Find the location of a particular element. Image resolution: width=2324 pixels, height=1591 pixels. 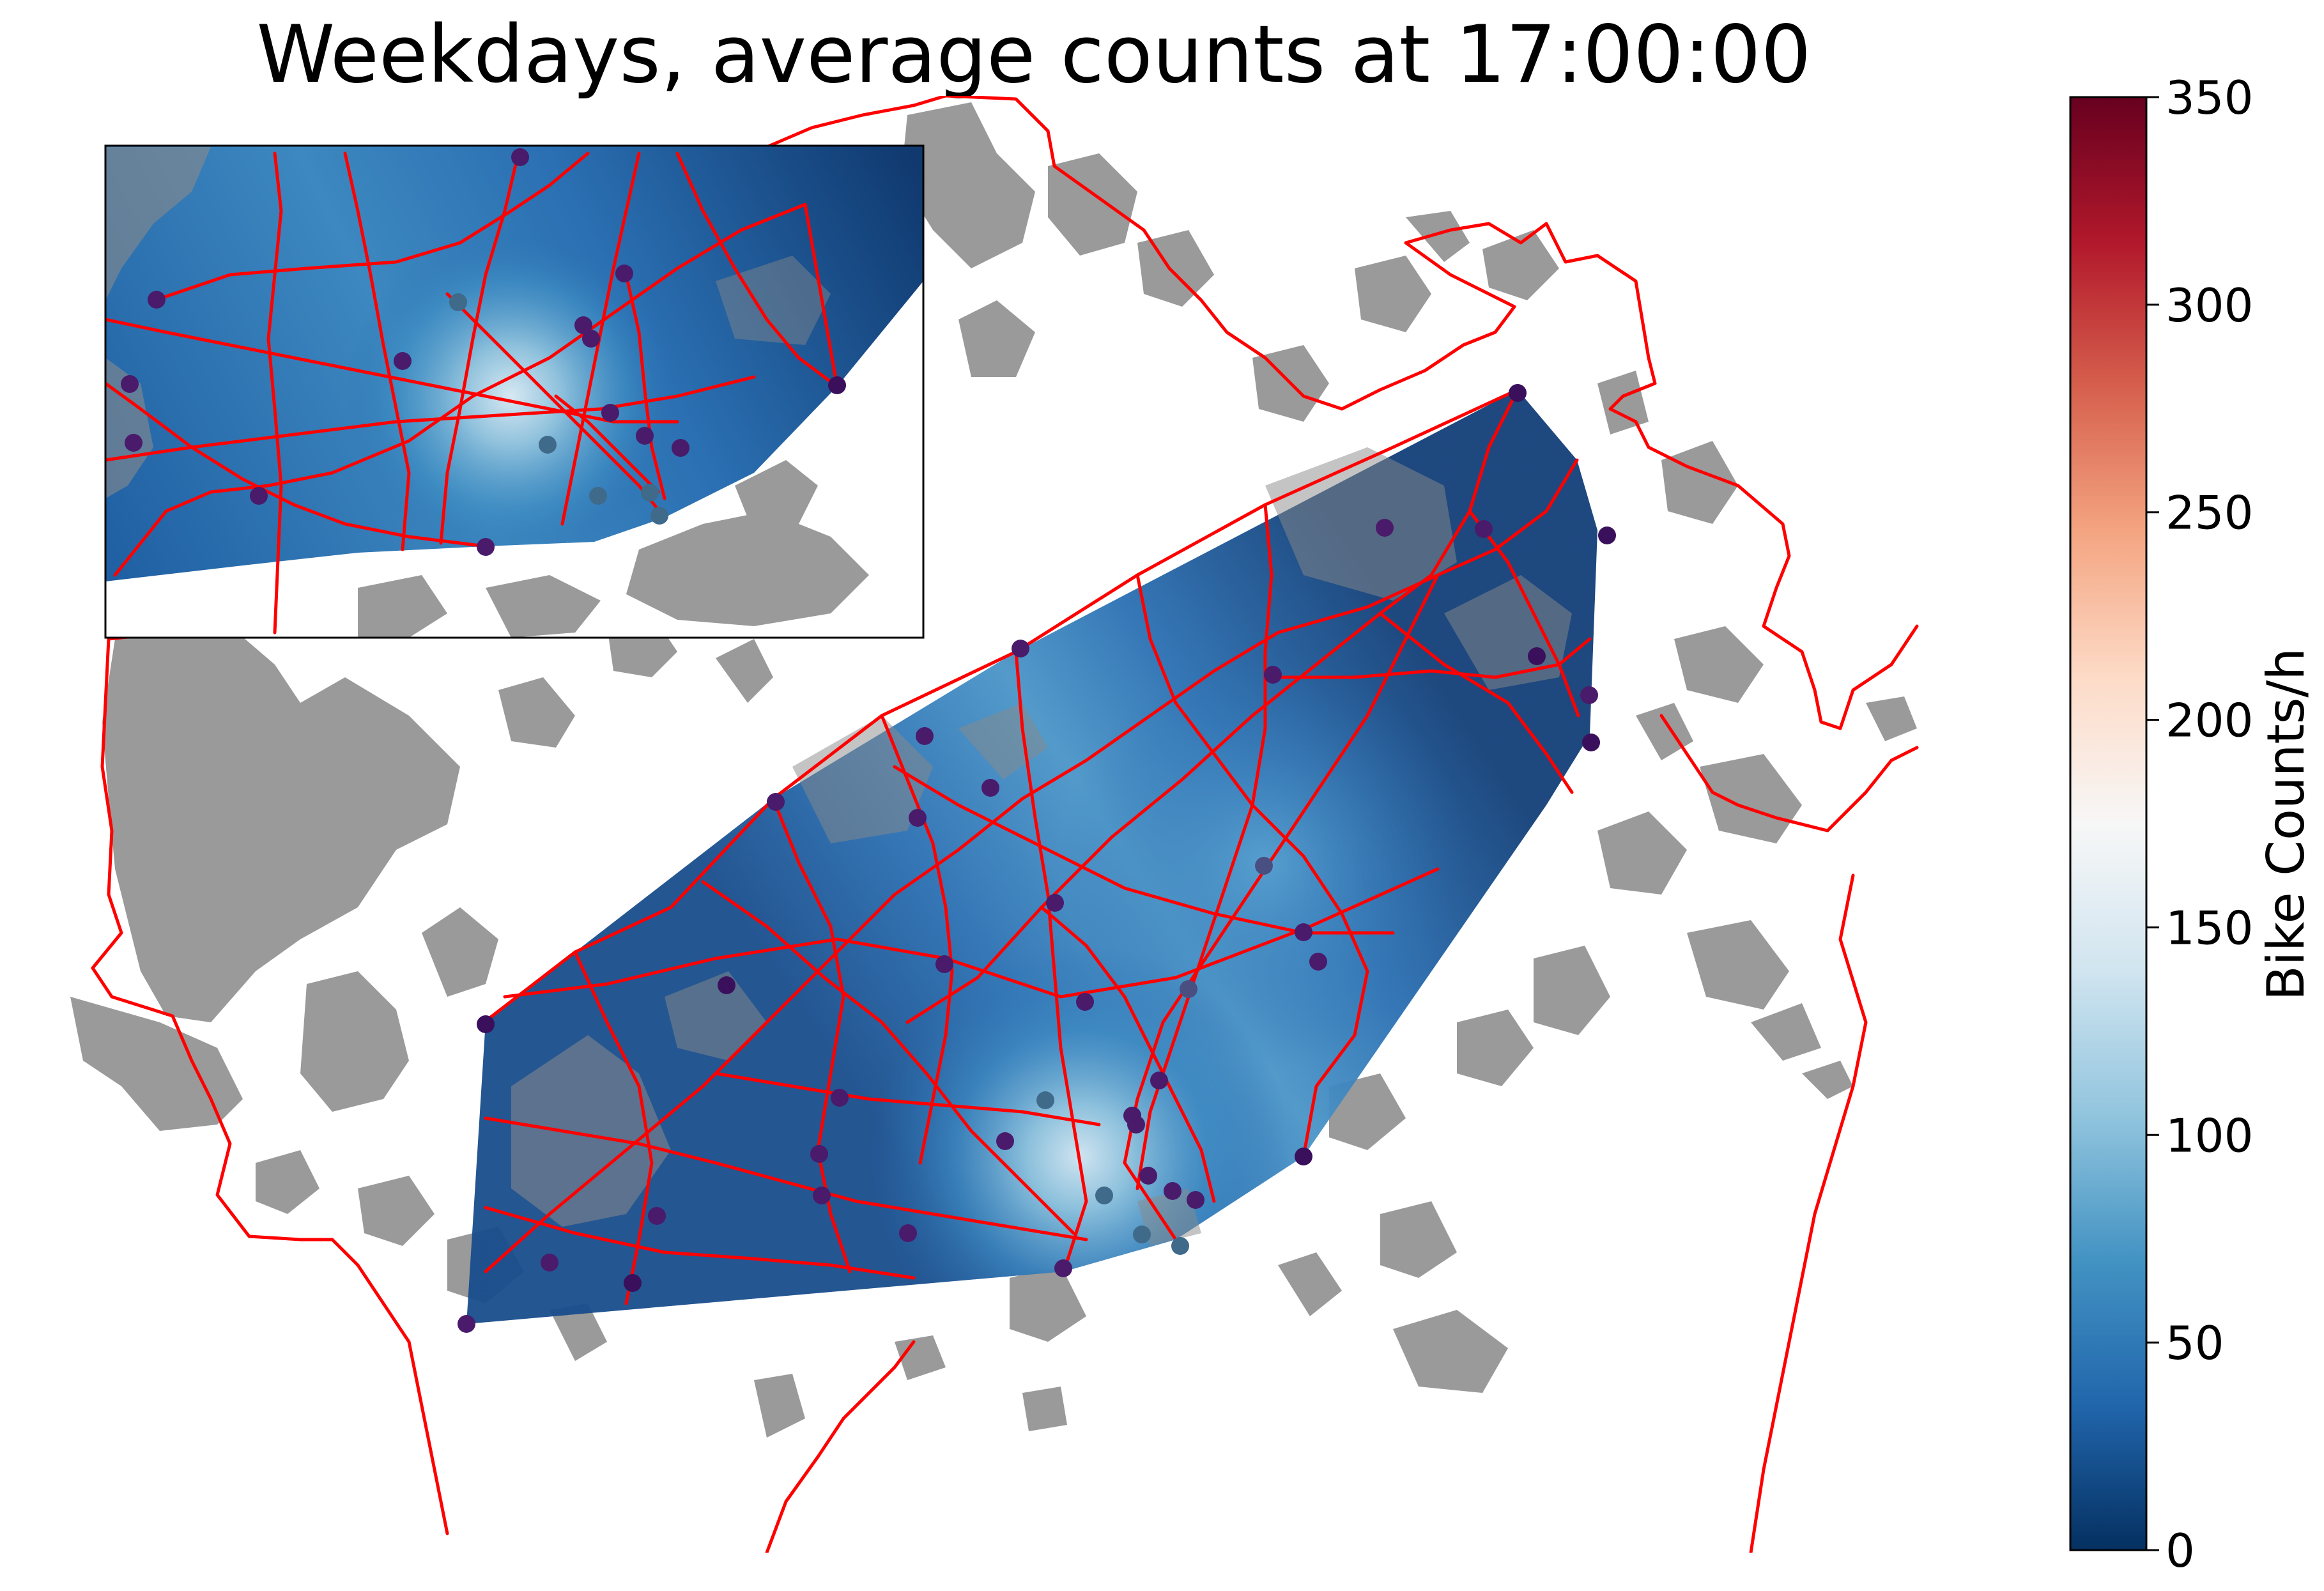

colorbar-tick-label: 100 is located at coordinates (2209, 1135).